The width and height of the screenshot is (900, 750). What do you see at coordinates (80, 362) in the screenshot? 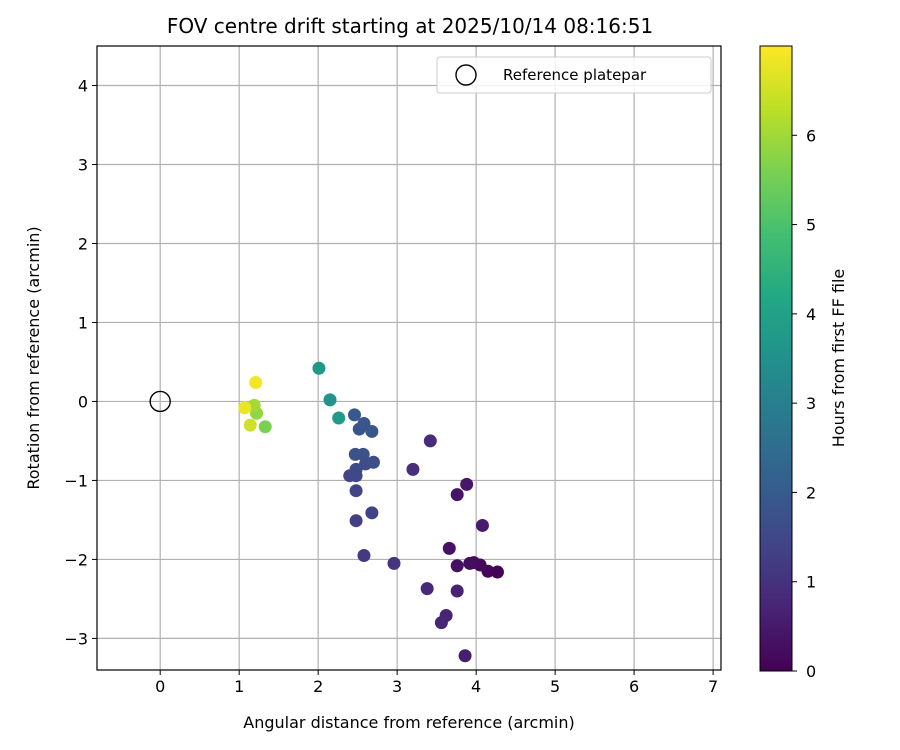
I see `y-axis-ticks: −3 −2 −1 0 1 2 3 4` at bounding box center [80, 362].